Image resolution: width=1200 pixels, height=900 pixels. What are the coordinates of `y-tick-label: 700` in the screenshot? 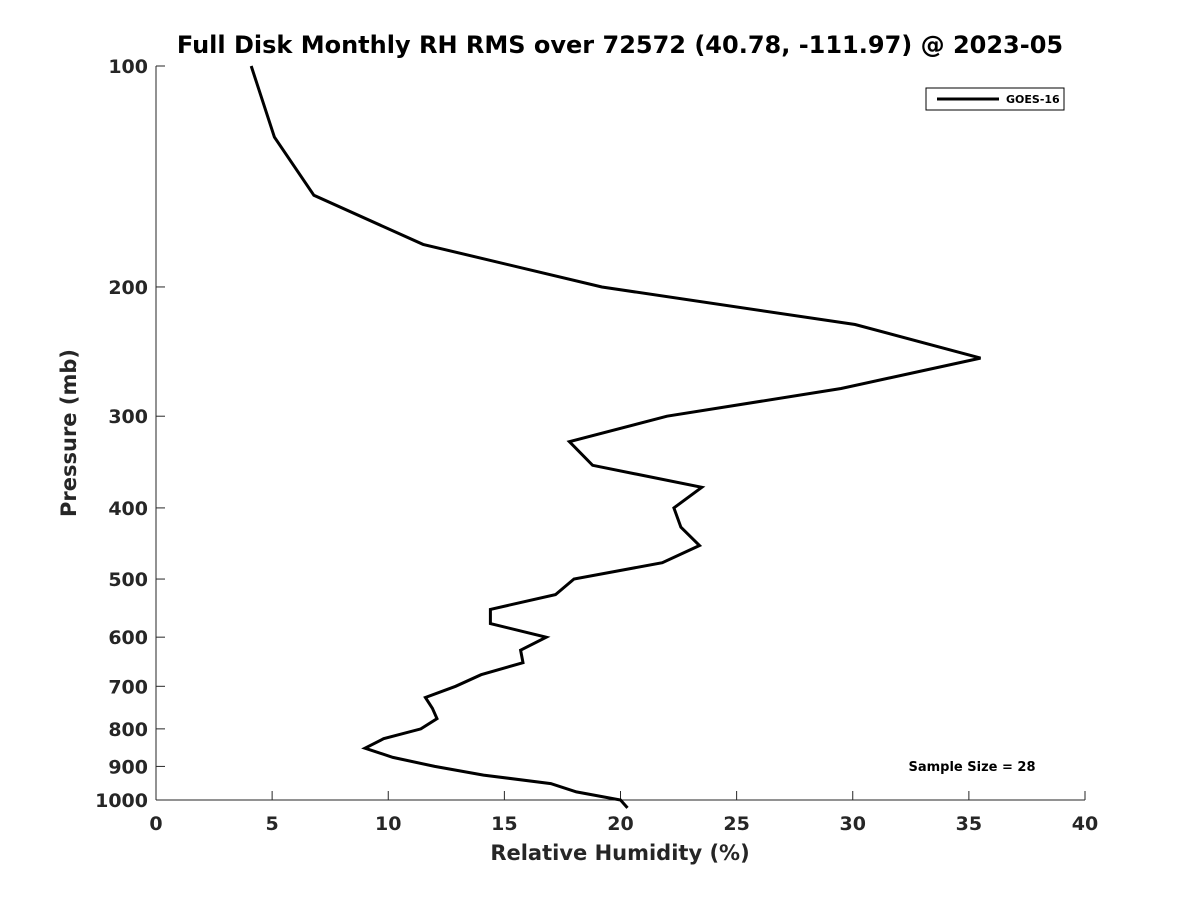 It's located at (128, 687).